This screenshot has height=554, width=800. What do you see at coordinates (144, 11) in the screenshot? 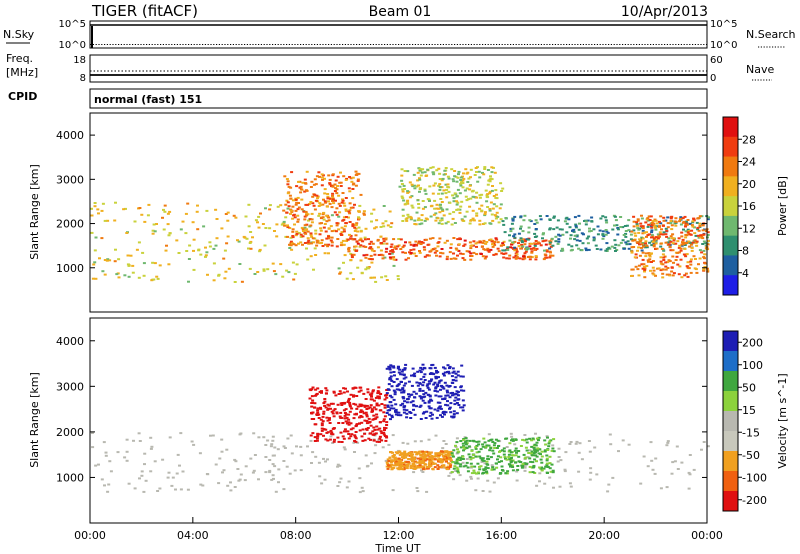
I see `station-title: TIGER (fitACF)` at bounding box center [144, 11].